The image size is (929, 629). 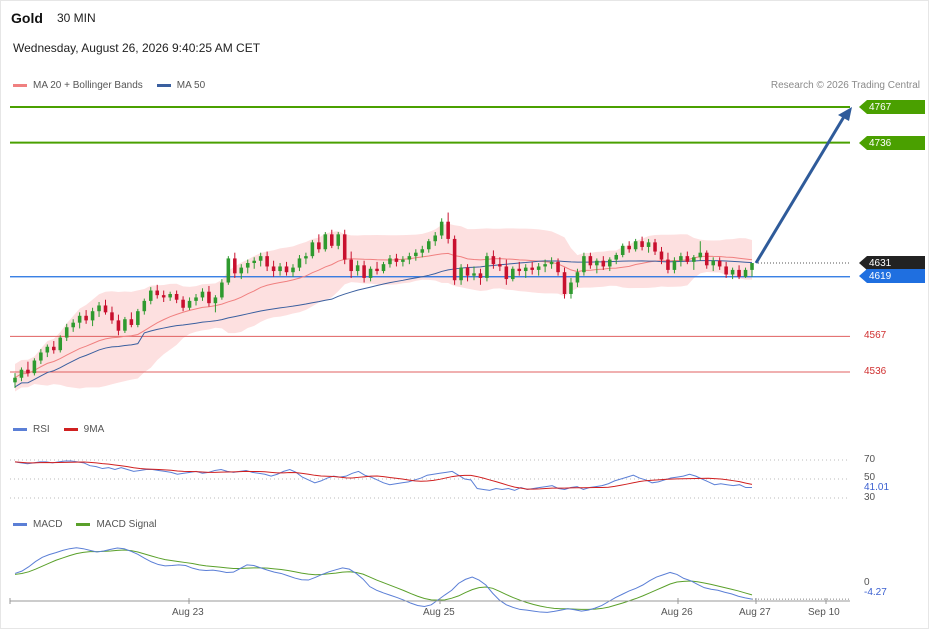 I want to click on macd-swatch, so click(x=20, y=524).